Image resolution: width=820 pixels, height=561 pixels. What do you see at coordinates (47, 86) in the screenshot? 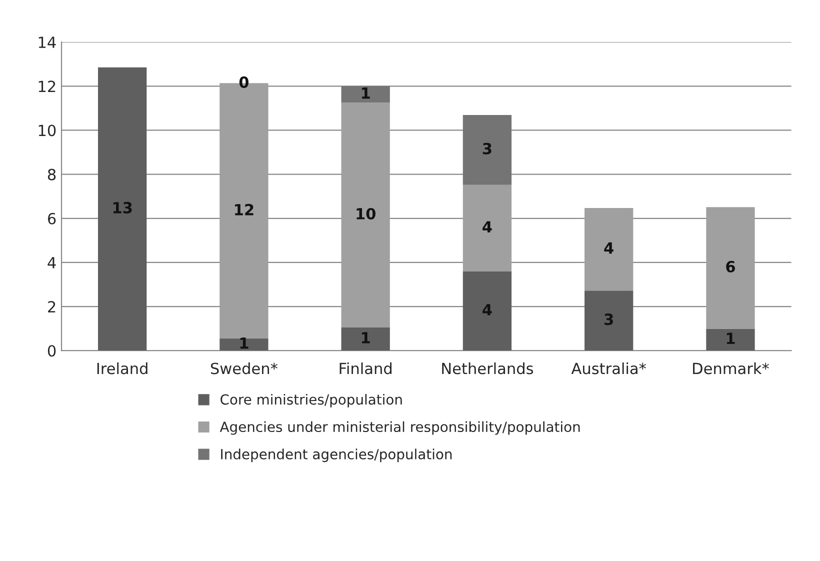
I see `y-tick-label: 12` at bounding box center [47, 86].